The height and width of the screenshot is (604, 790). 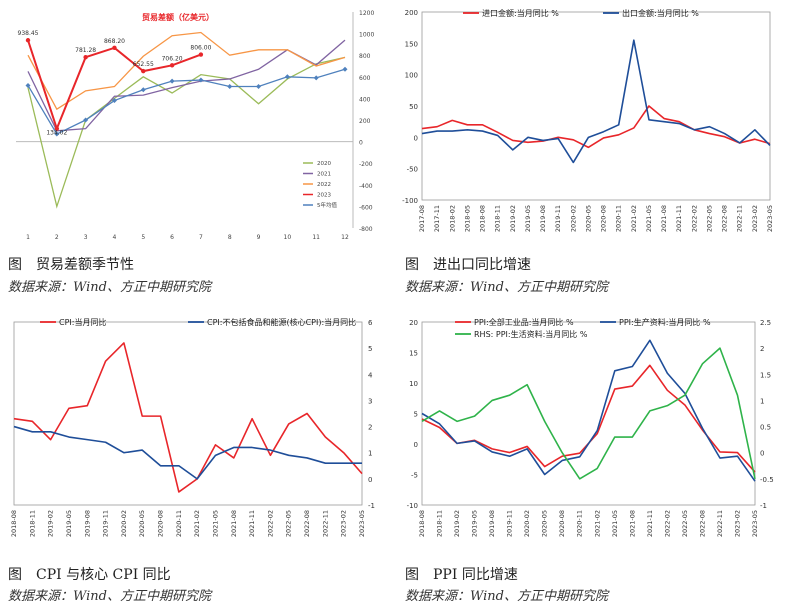 What do you see at coordinates (558, 218) in the screenshot?
I see `x-tick-label: 2019-11` at bounding box center [558, 218].